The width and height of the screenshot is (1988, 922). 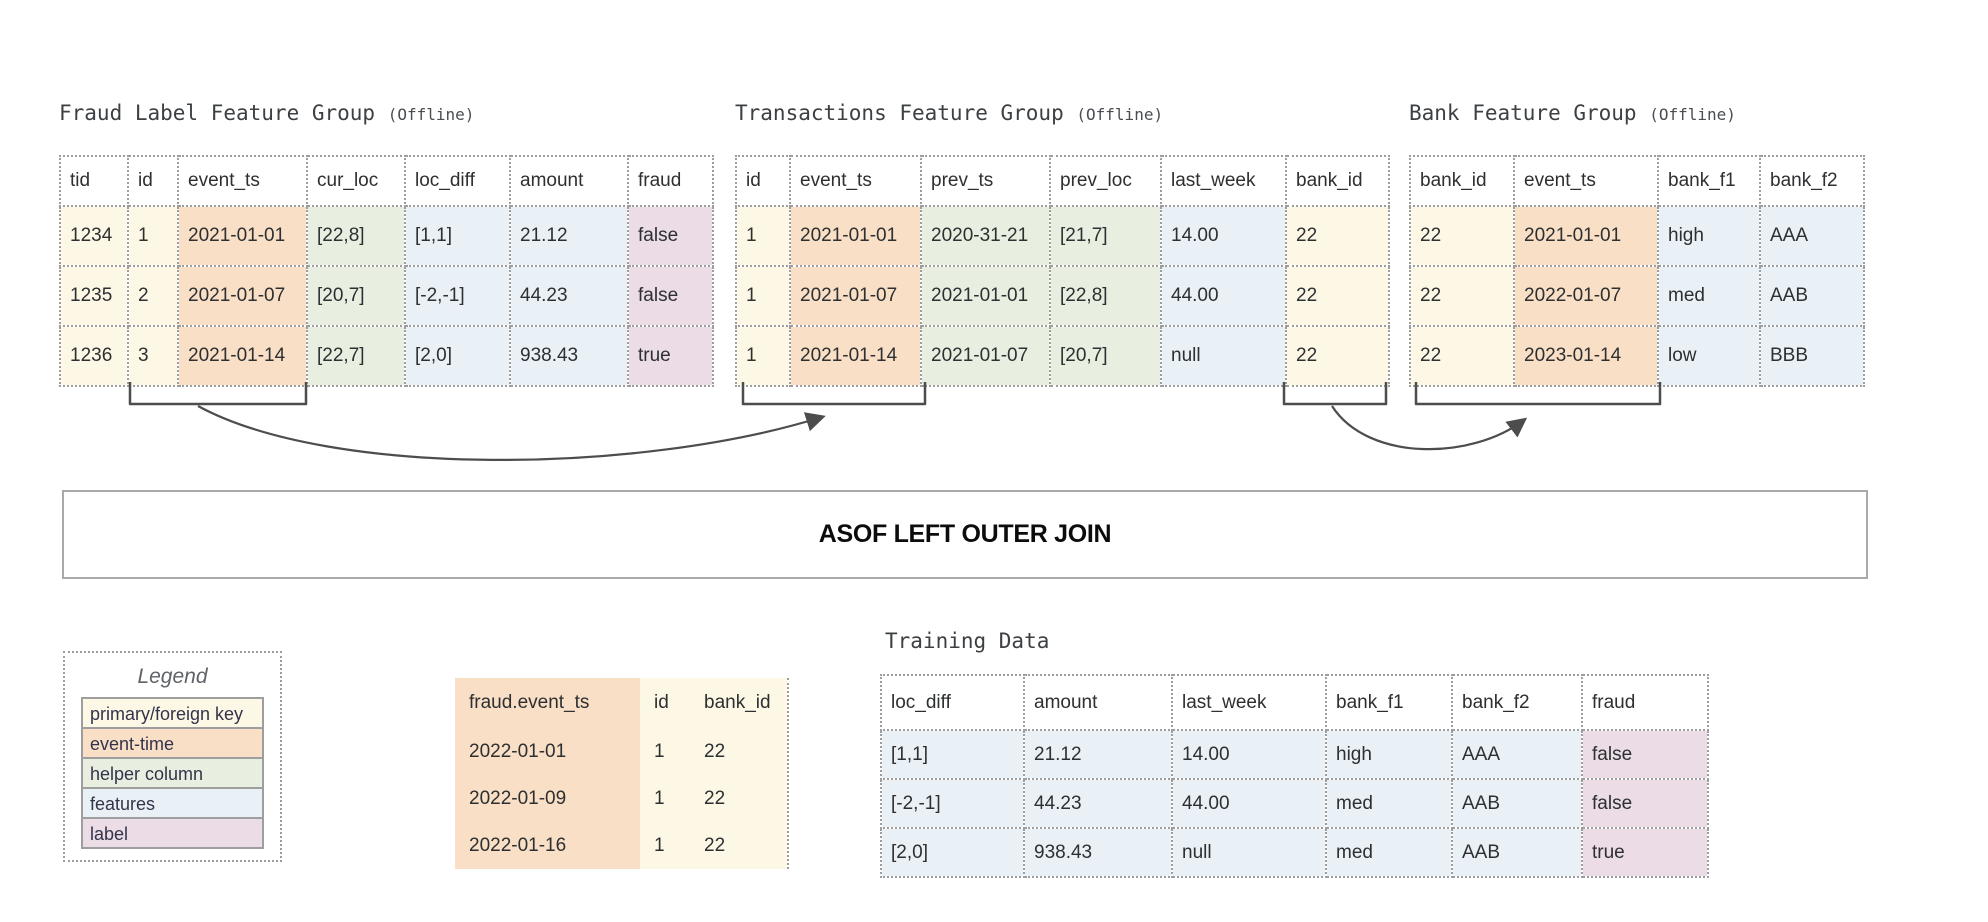 I want to click on table-row: 2022-01-01 1 22, so click(x=621, y=751).